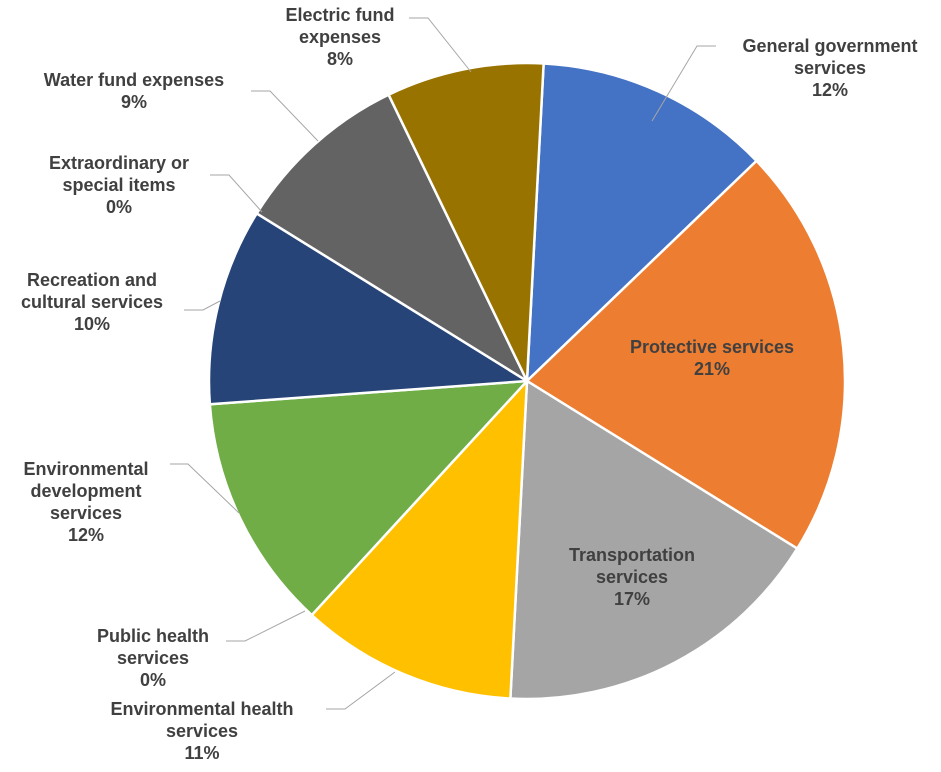 The width and height of the screenshot is (941, 772). What do you see at coordinates (712, 369) in the screenshot?
I see `data-label-percent: 21%` at bounding box center [712, 369].